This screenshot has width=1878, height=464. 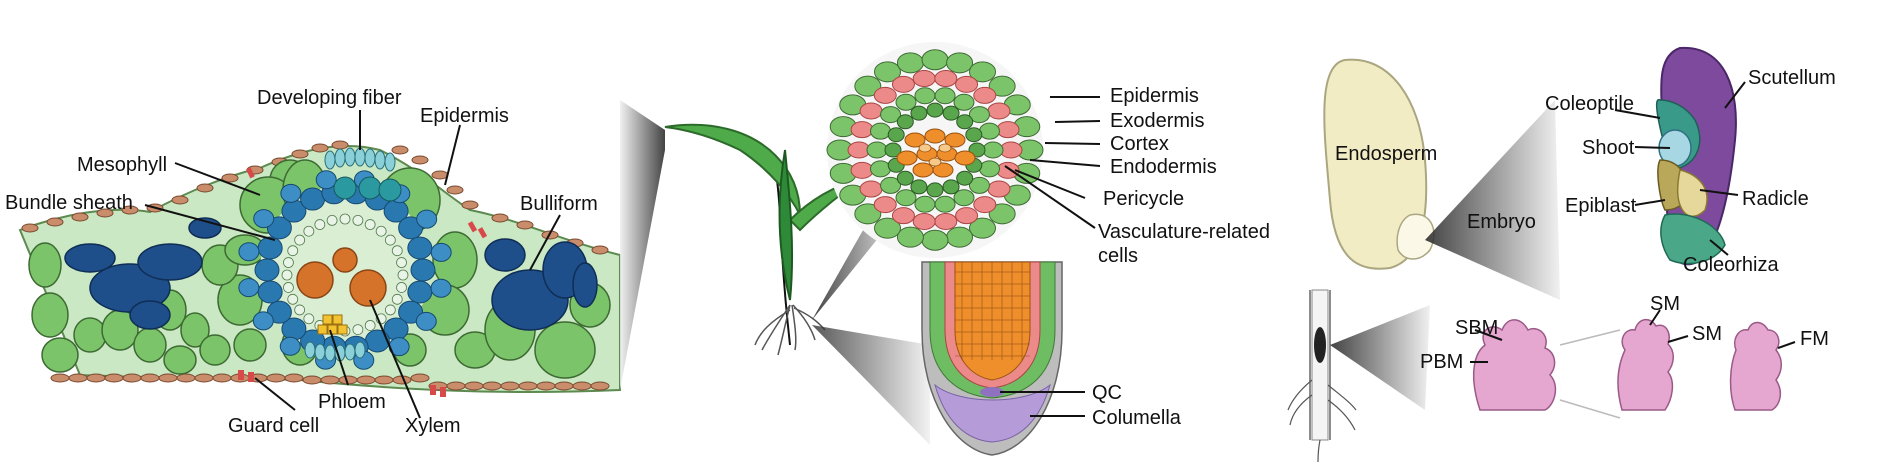 What do you see at coordinates (1492, 200) in the screenshot?
I see `zoom-cone-embryo` at bounding box center [1492, 200].